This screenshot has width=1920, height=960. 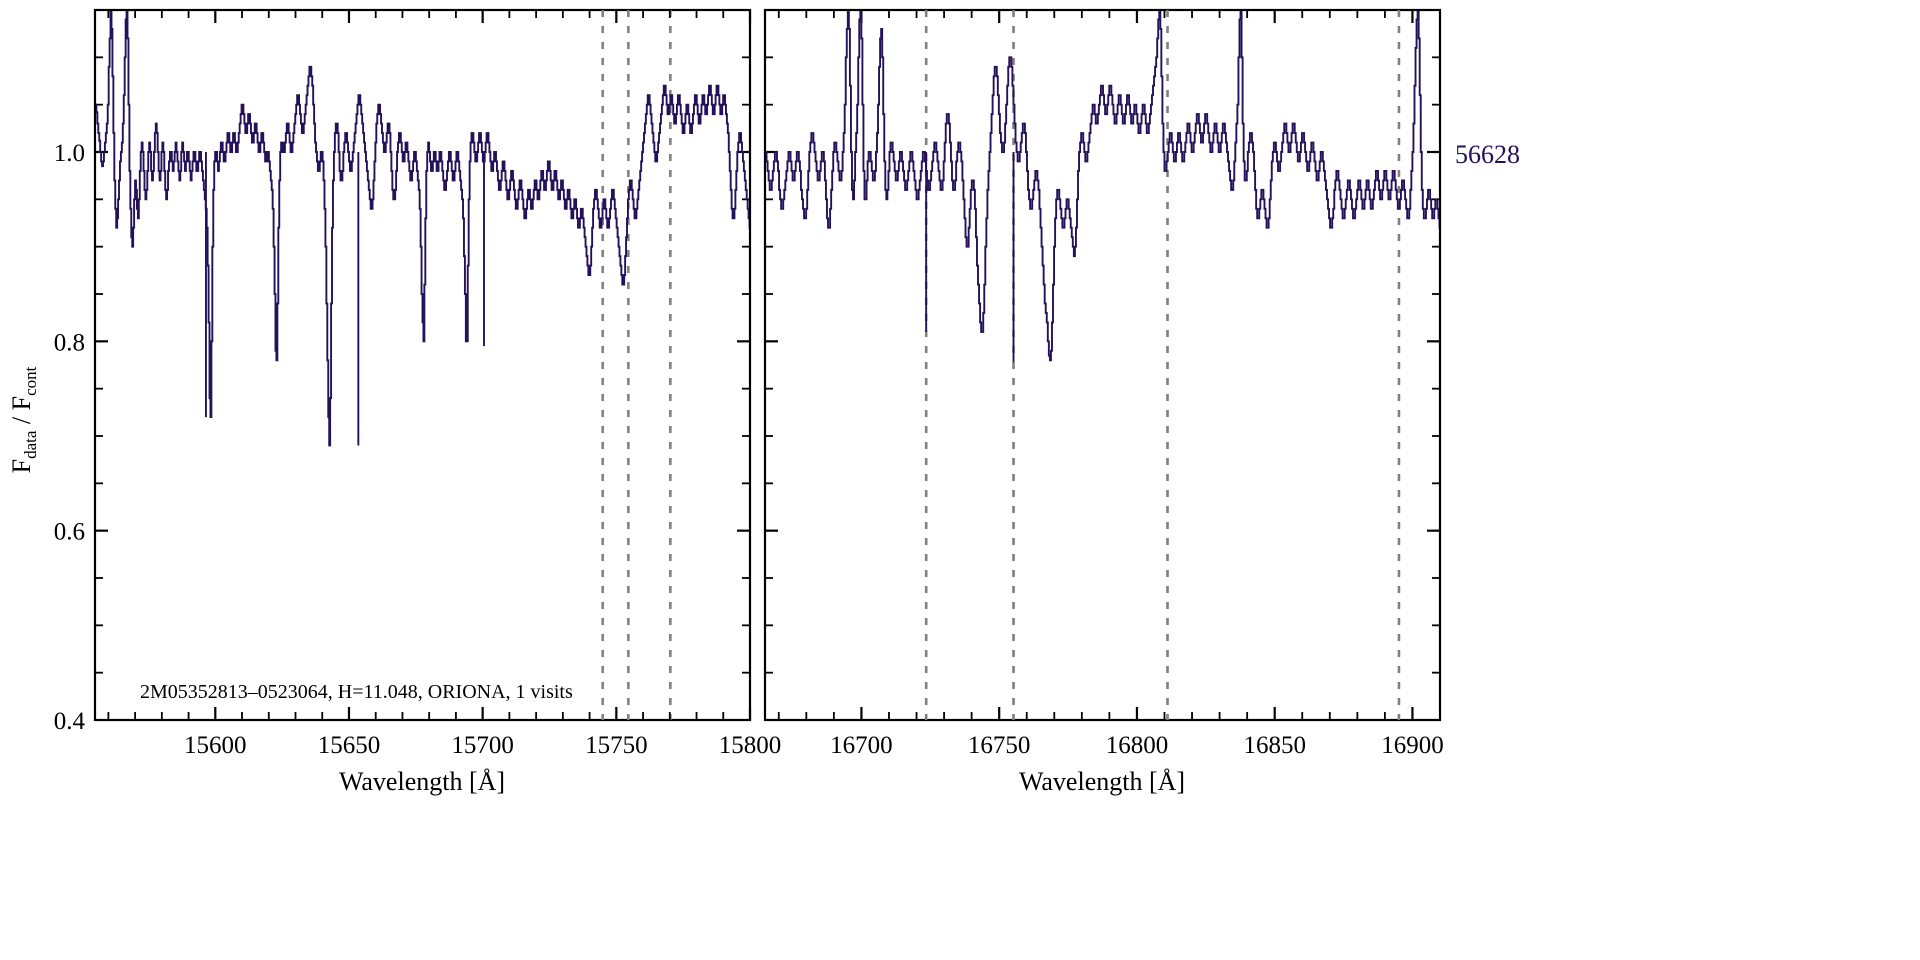 What do you see at coordinates (1274, 745) in the screenshot?
I see `x-tick-label: 16850` at bounding box center [1274, 745].